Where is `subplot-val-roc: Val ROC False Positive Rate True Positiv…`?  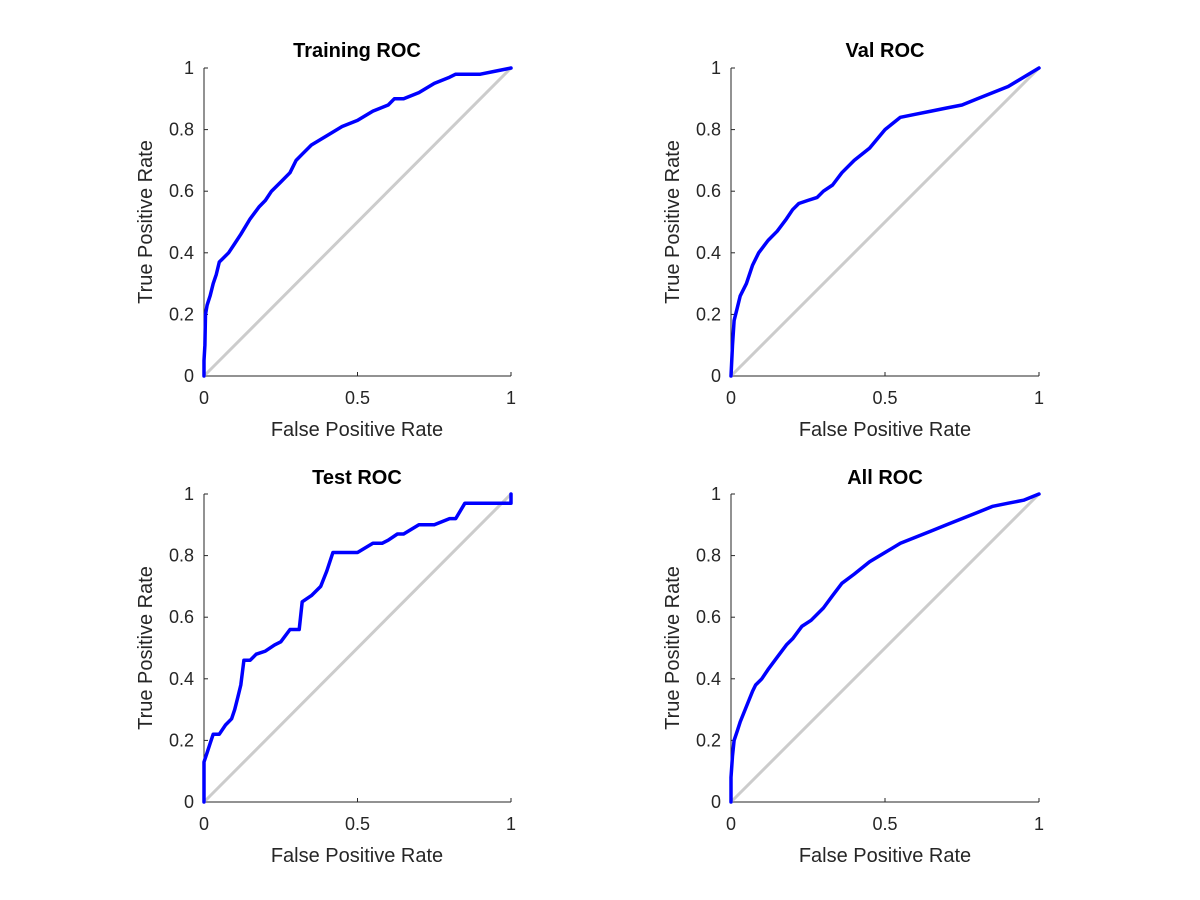 subplot-val-roc: Val ROC False Positive Rate True Positiv… is located at coordinates (853, 240).